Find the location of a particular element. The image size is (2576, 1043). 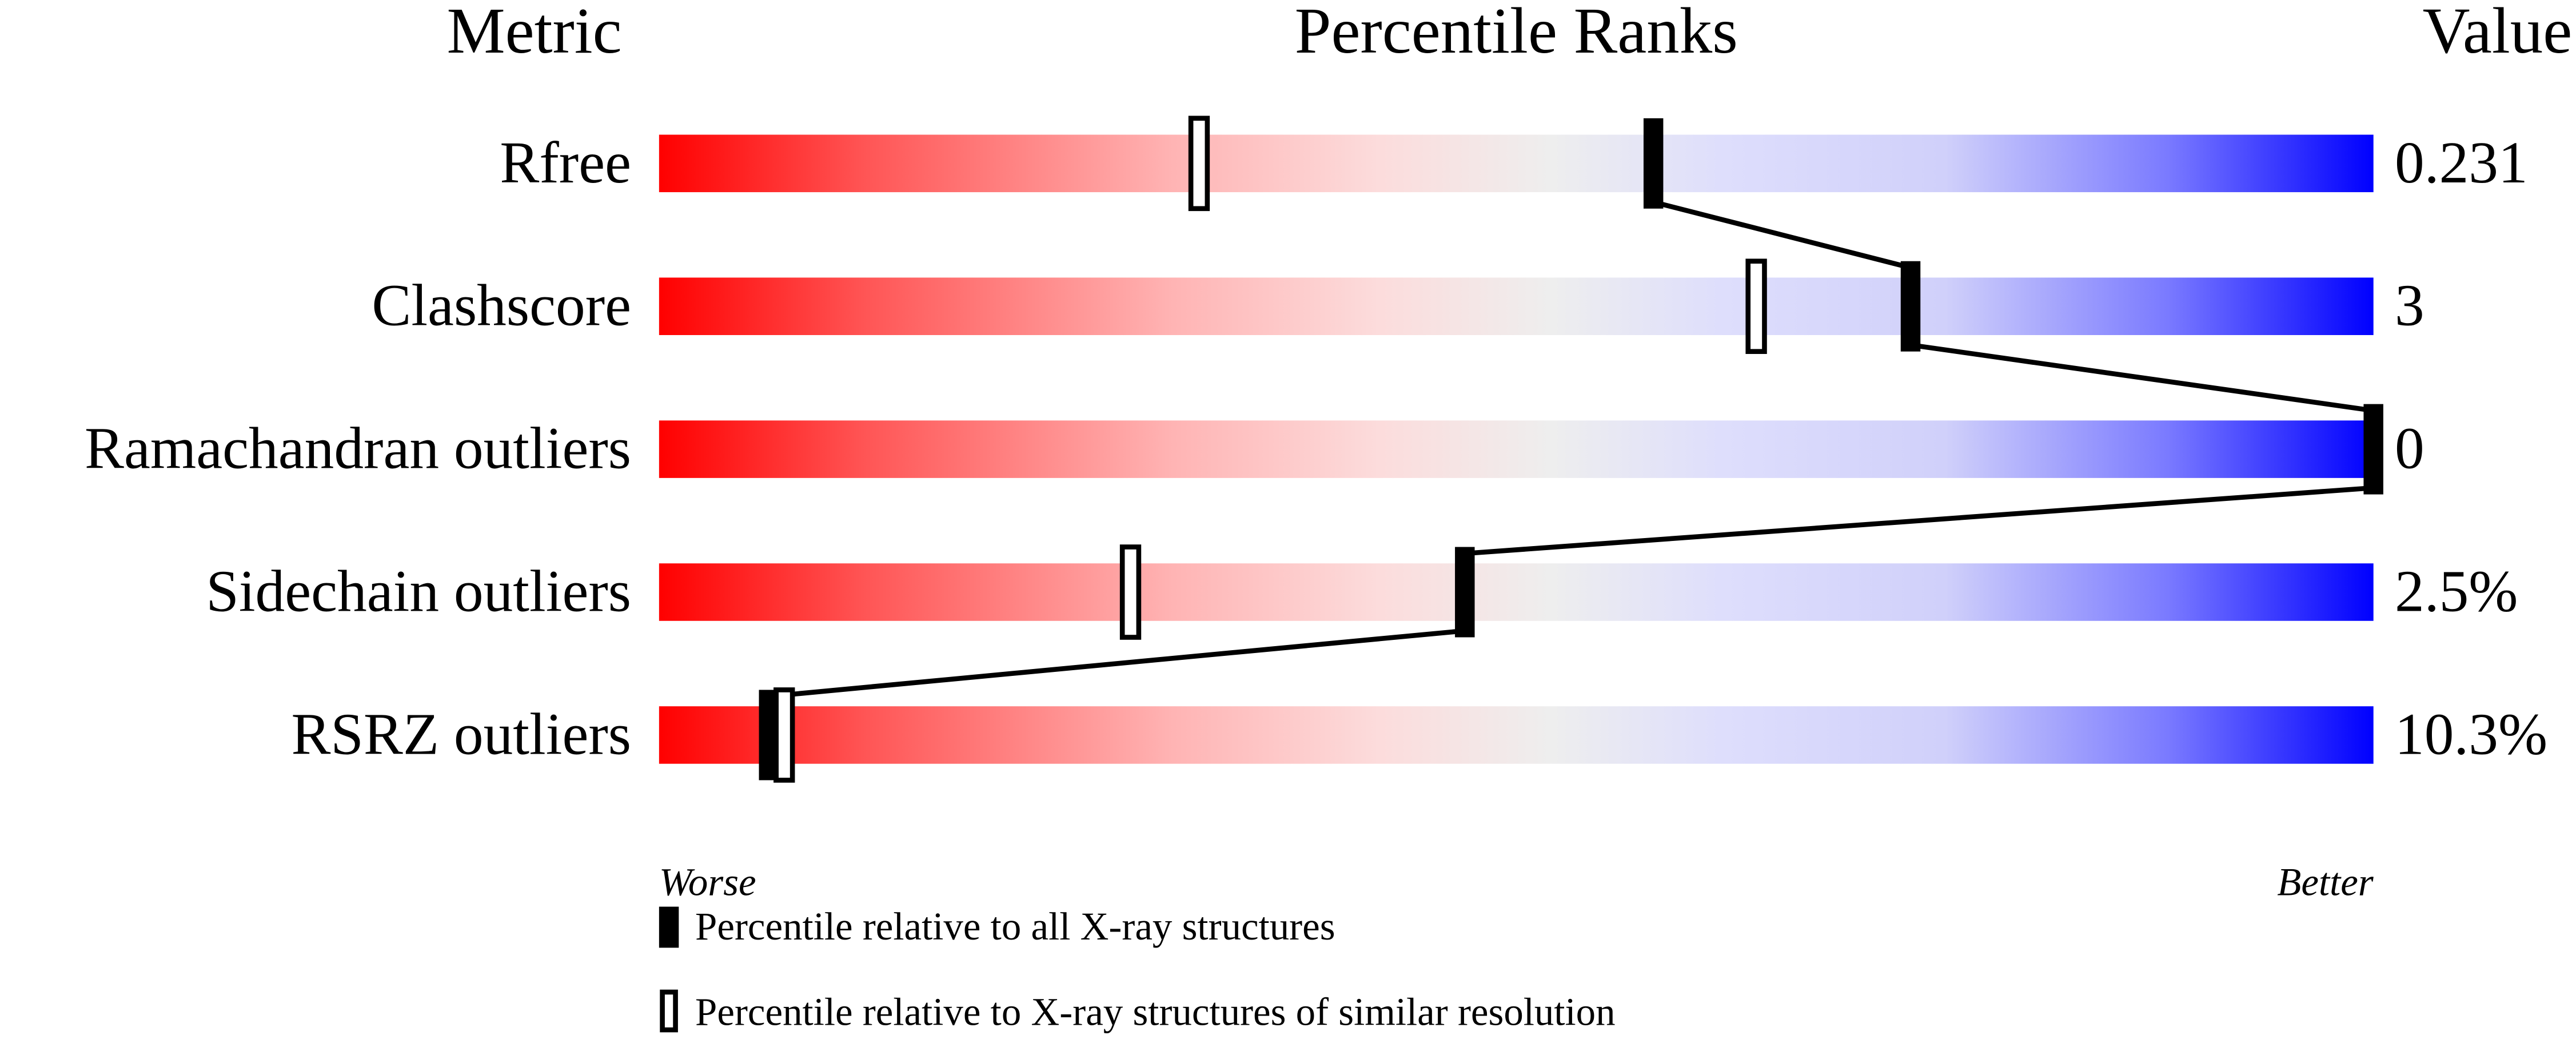

axis-label-better: Better is located at coordinates (2325, 881).